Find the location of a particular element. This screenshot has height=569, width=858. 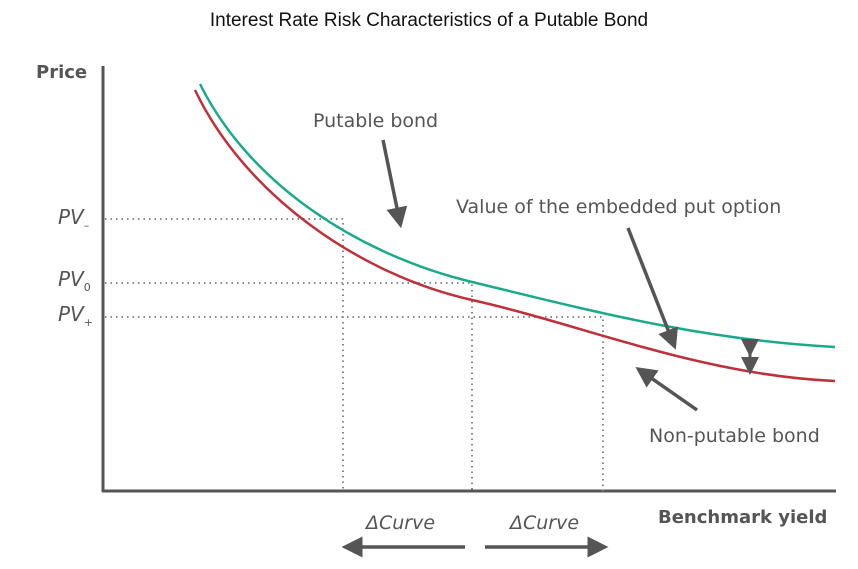

pv-minus-guide is located at coordinates (224, 354).